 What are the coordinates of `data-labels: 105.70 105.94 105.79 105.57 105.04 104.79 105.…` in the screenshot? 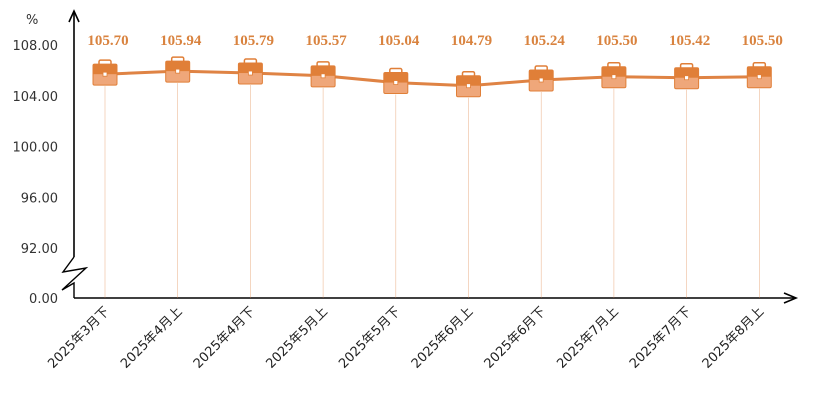 It's located at (435, 41).